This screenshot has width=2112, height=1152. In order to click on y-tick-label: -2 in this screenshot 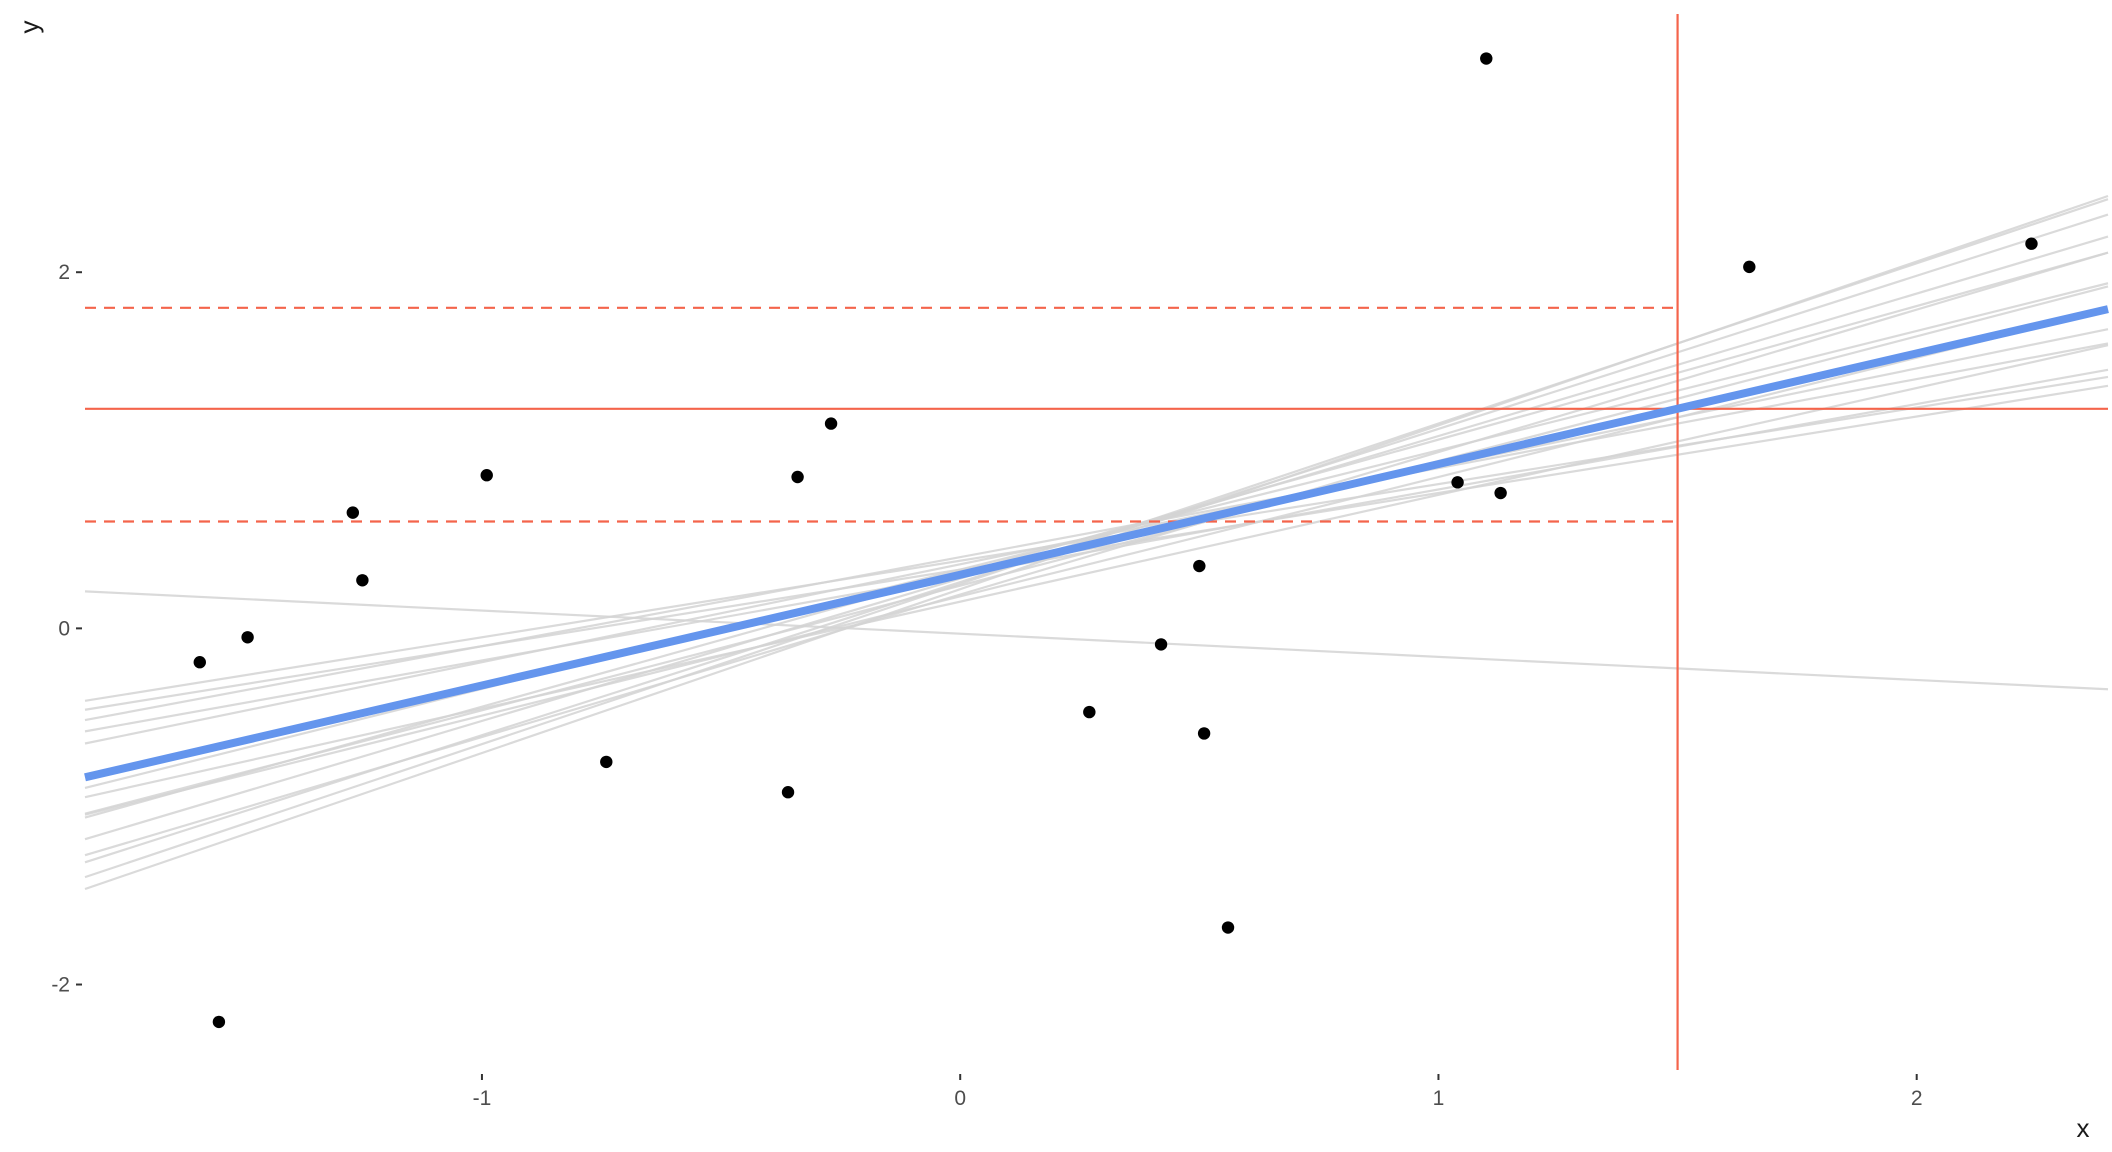, I will do `click(60, 985)`.